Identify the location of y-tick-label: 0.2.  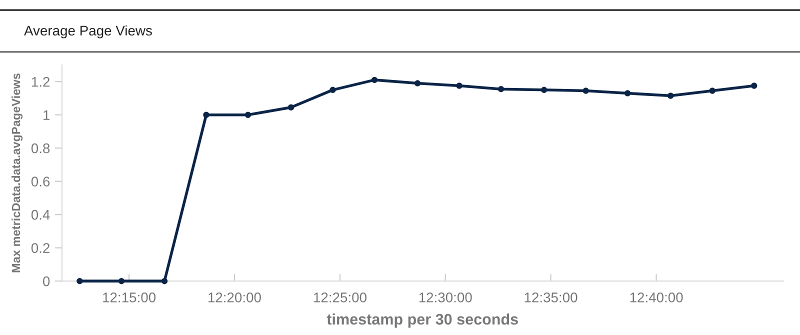
(40, 248).